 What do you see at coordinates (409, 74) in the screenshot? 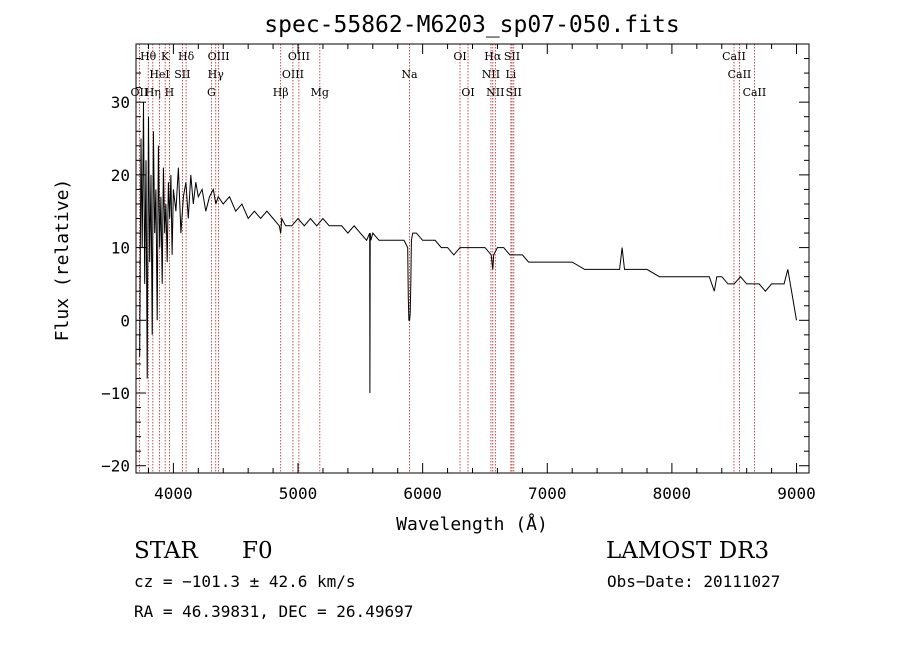
I see `marker-label: Na` at bounding box center [409, 74].